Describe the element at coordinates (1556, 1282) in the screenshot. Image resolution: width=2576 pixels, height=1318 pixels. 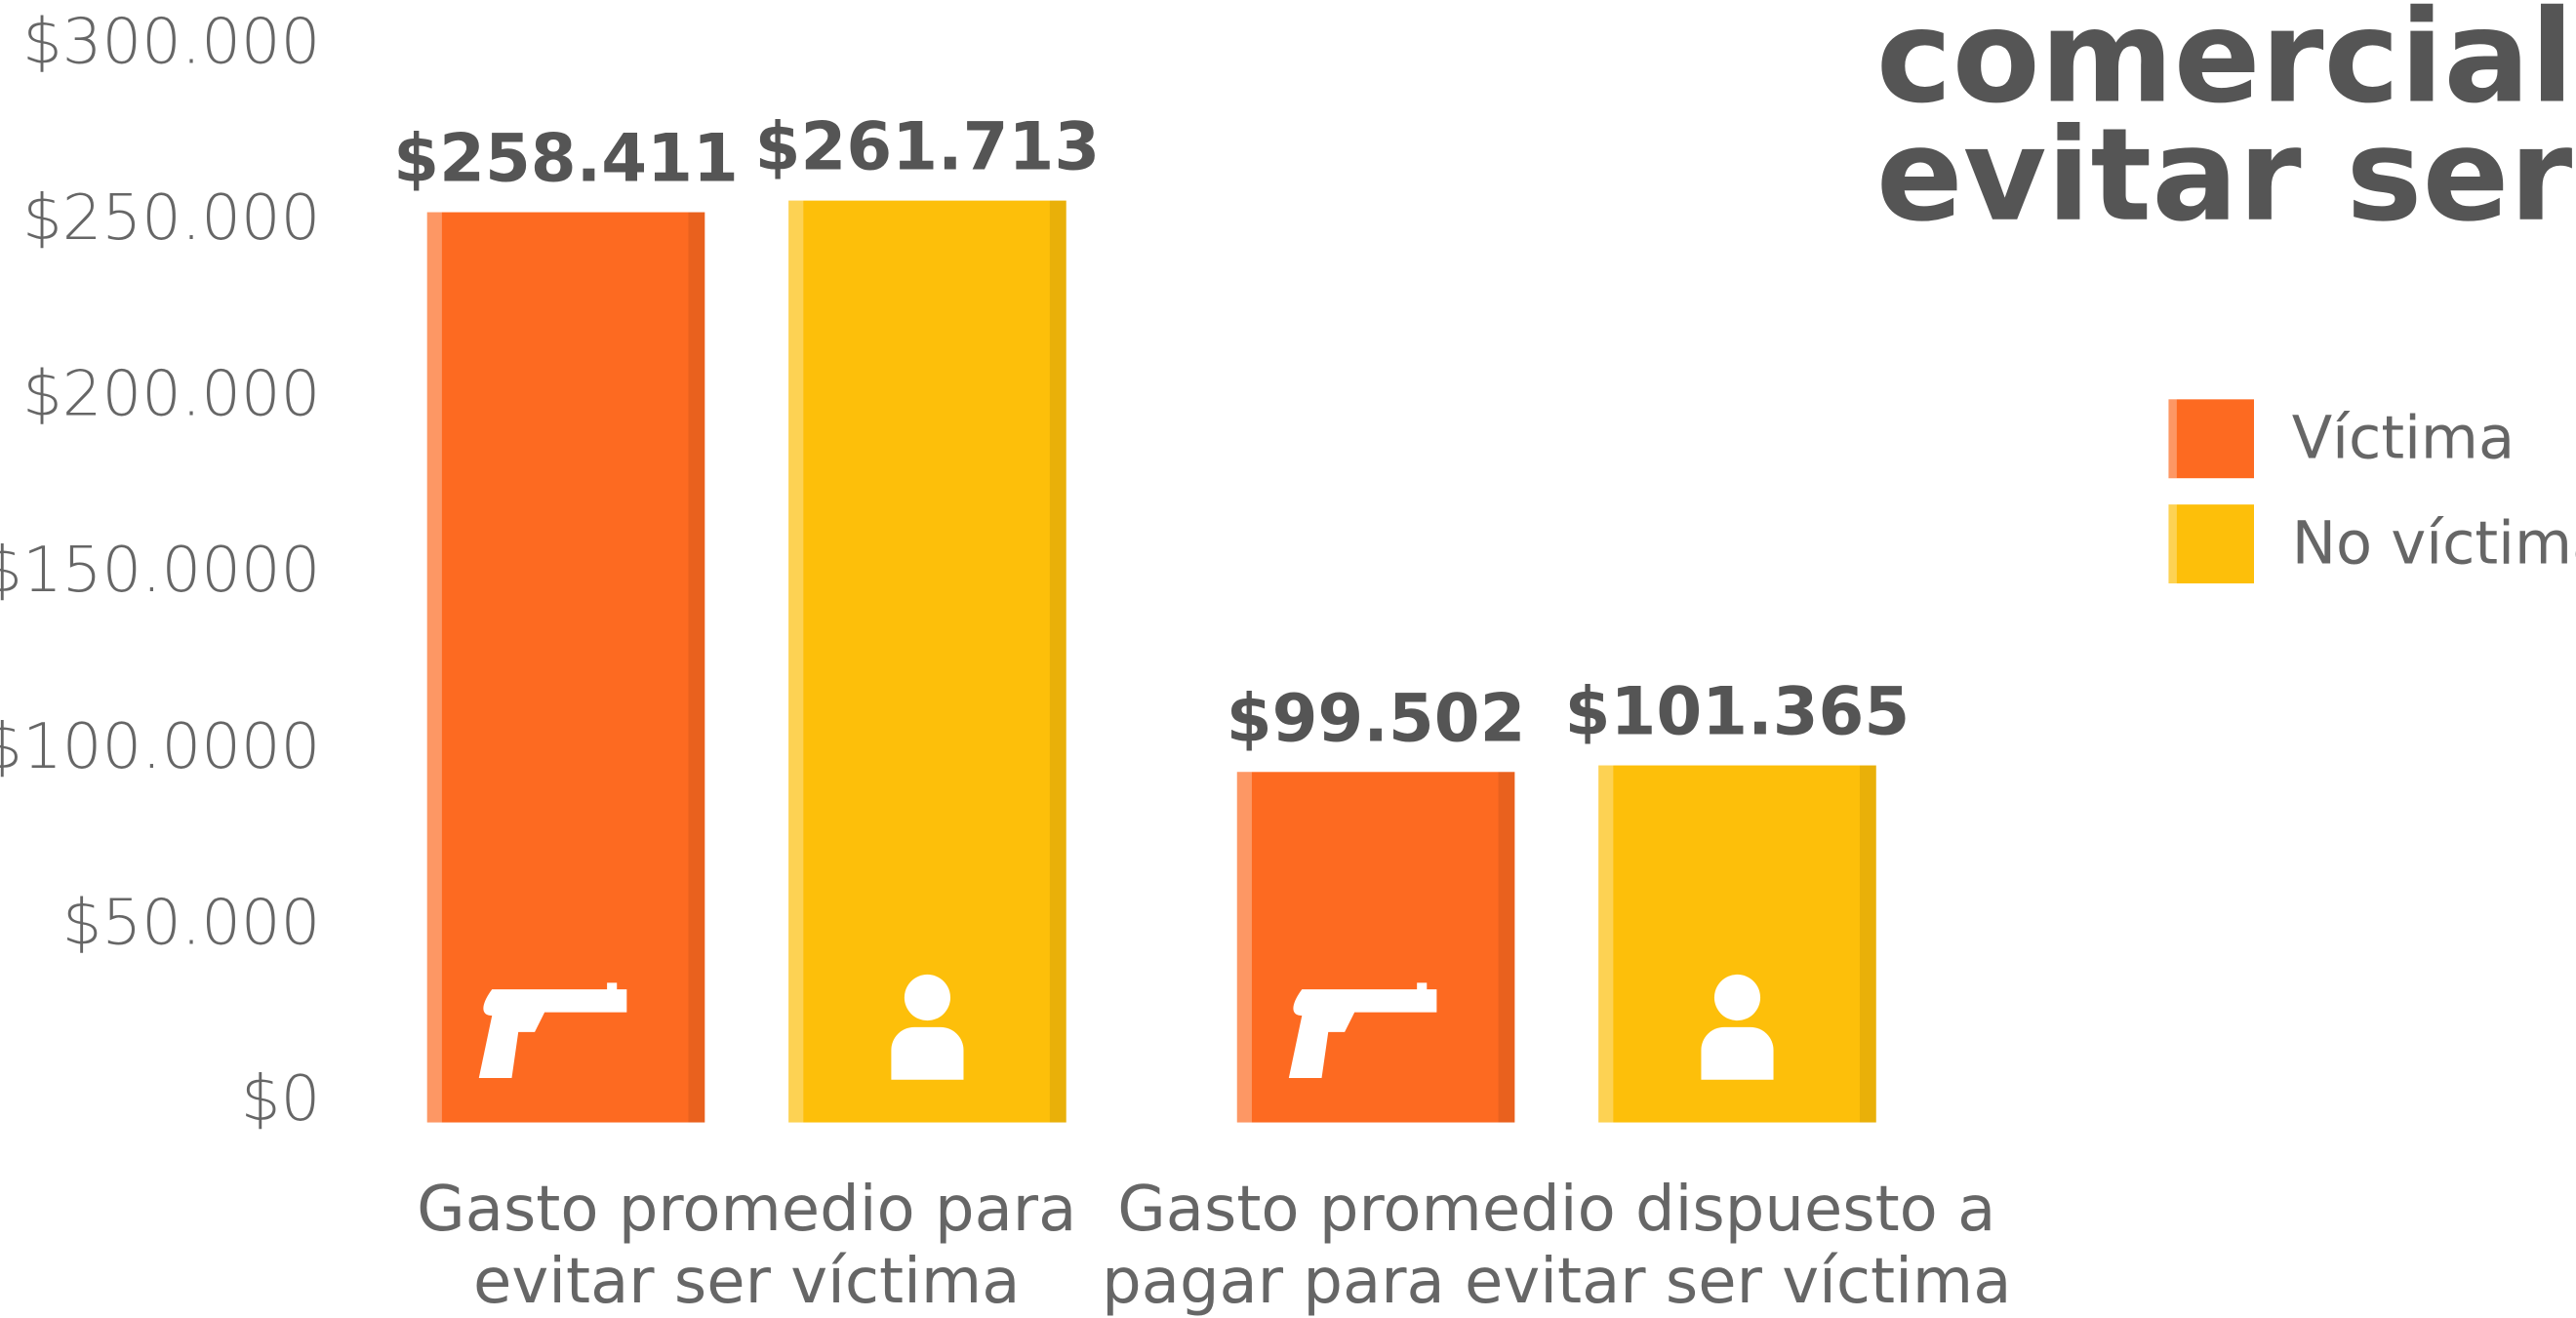
I see `x-tick-label: pagar para evitar ser víctima` at that location.